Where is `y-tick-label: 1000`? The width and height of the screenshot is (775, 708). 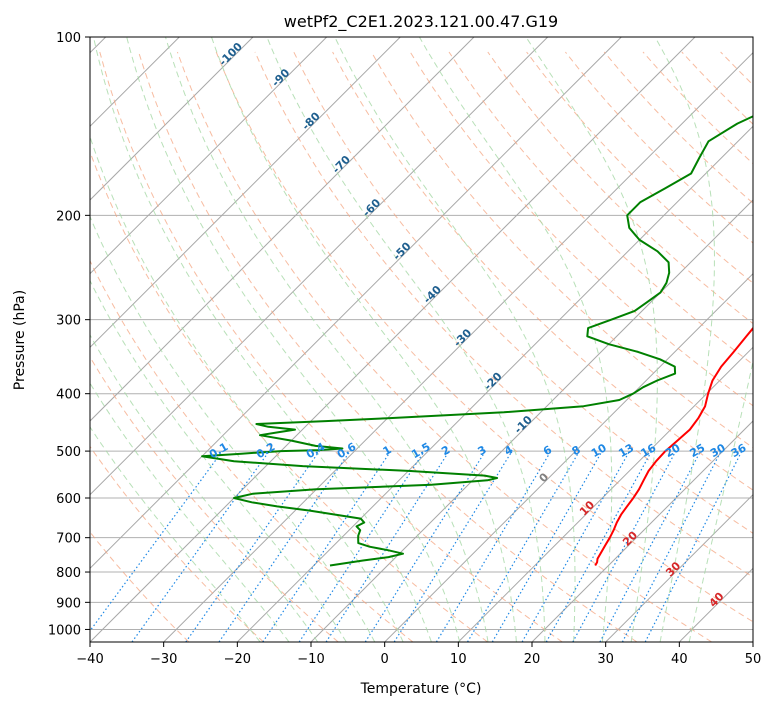 y-tick-label: 1000 is located at coordinates (64, 630).